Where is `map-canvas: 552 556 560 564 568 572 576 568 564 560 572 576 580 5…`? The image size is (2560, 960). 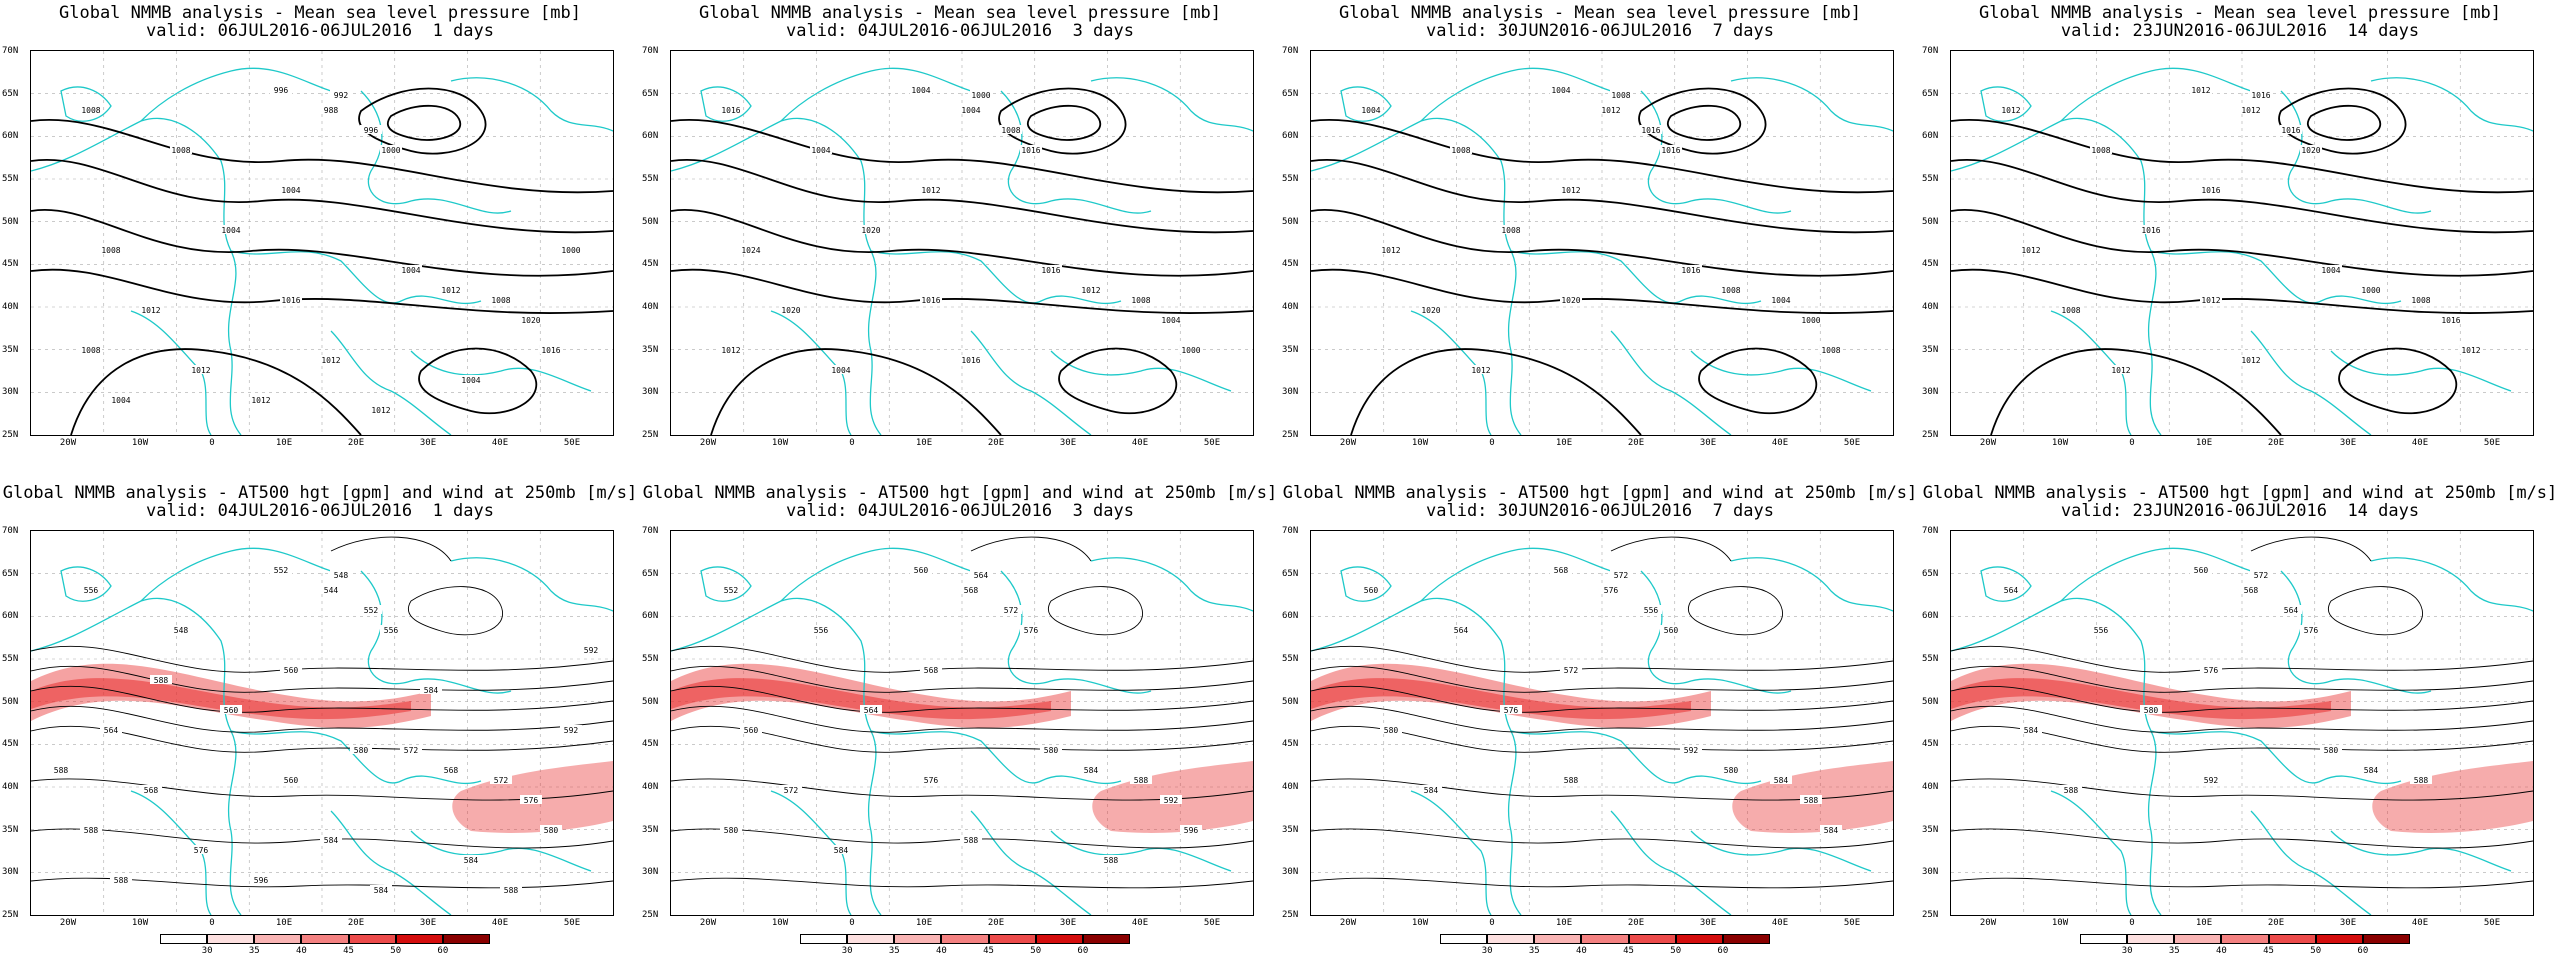 map-canvas: 552 556 560 564 568 572 576 568 564 560 572 576 580 5… is located at coordinates (962, 723).